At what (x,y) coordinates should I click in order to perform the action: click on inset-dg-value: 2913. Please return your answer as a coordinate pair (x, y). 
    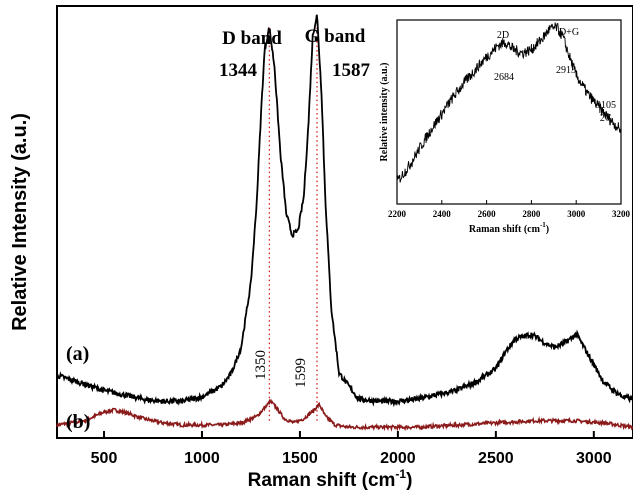
    Looking at the image, I should click on (566, 70).